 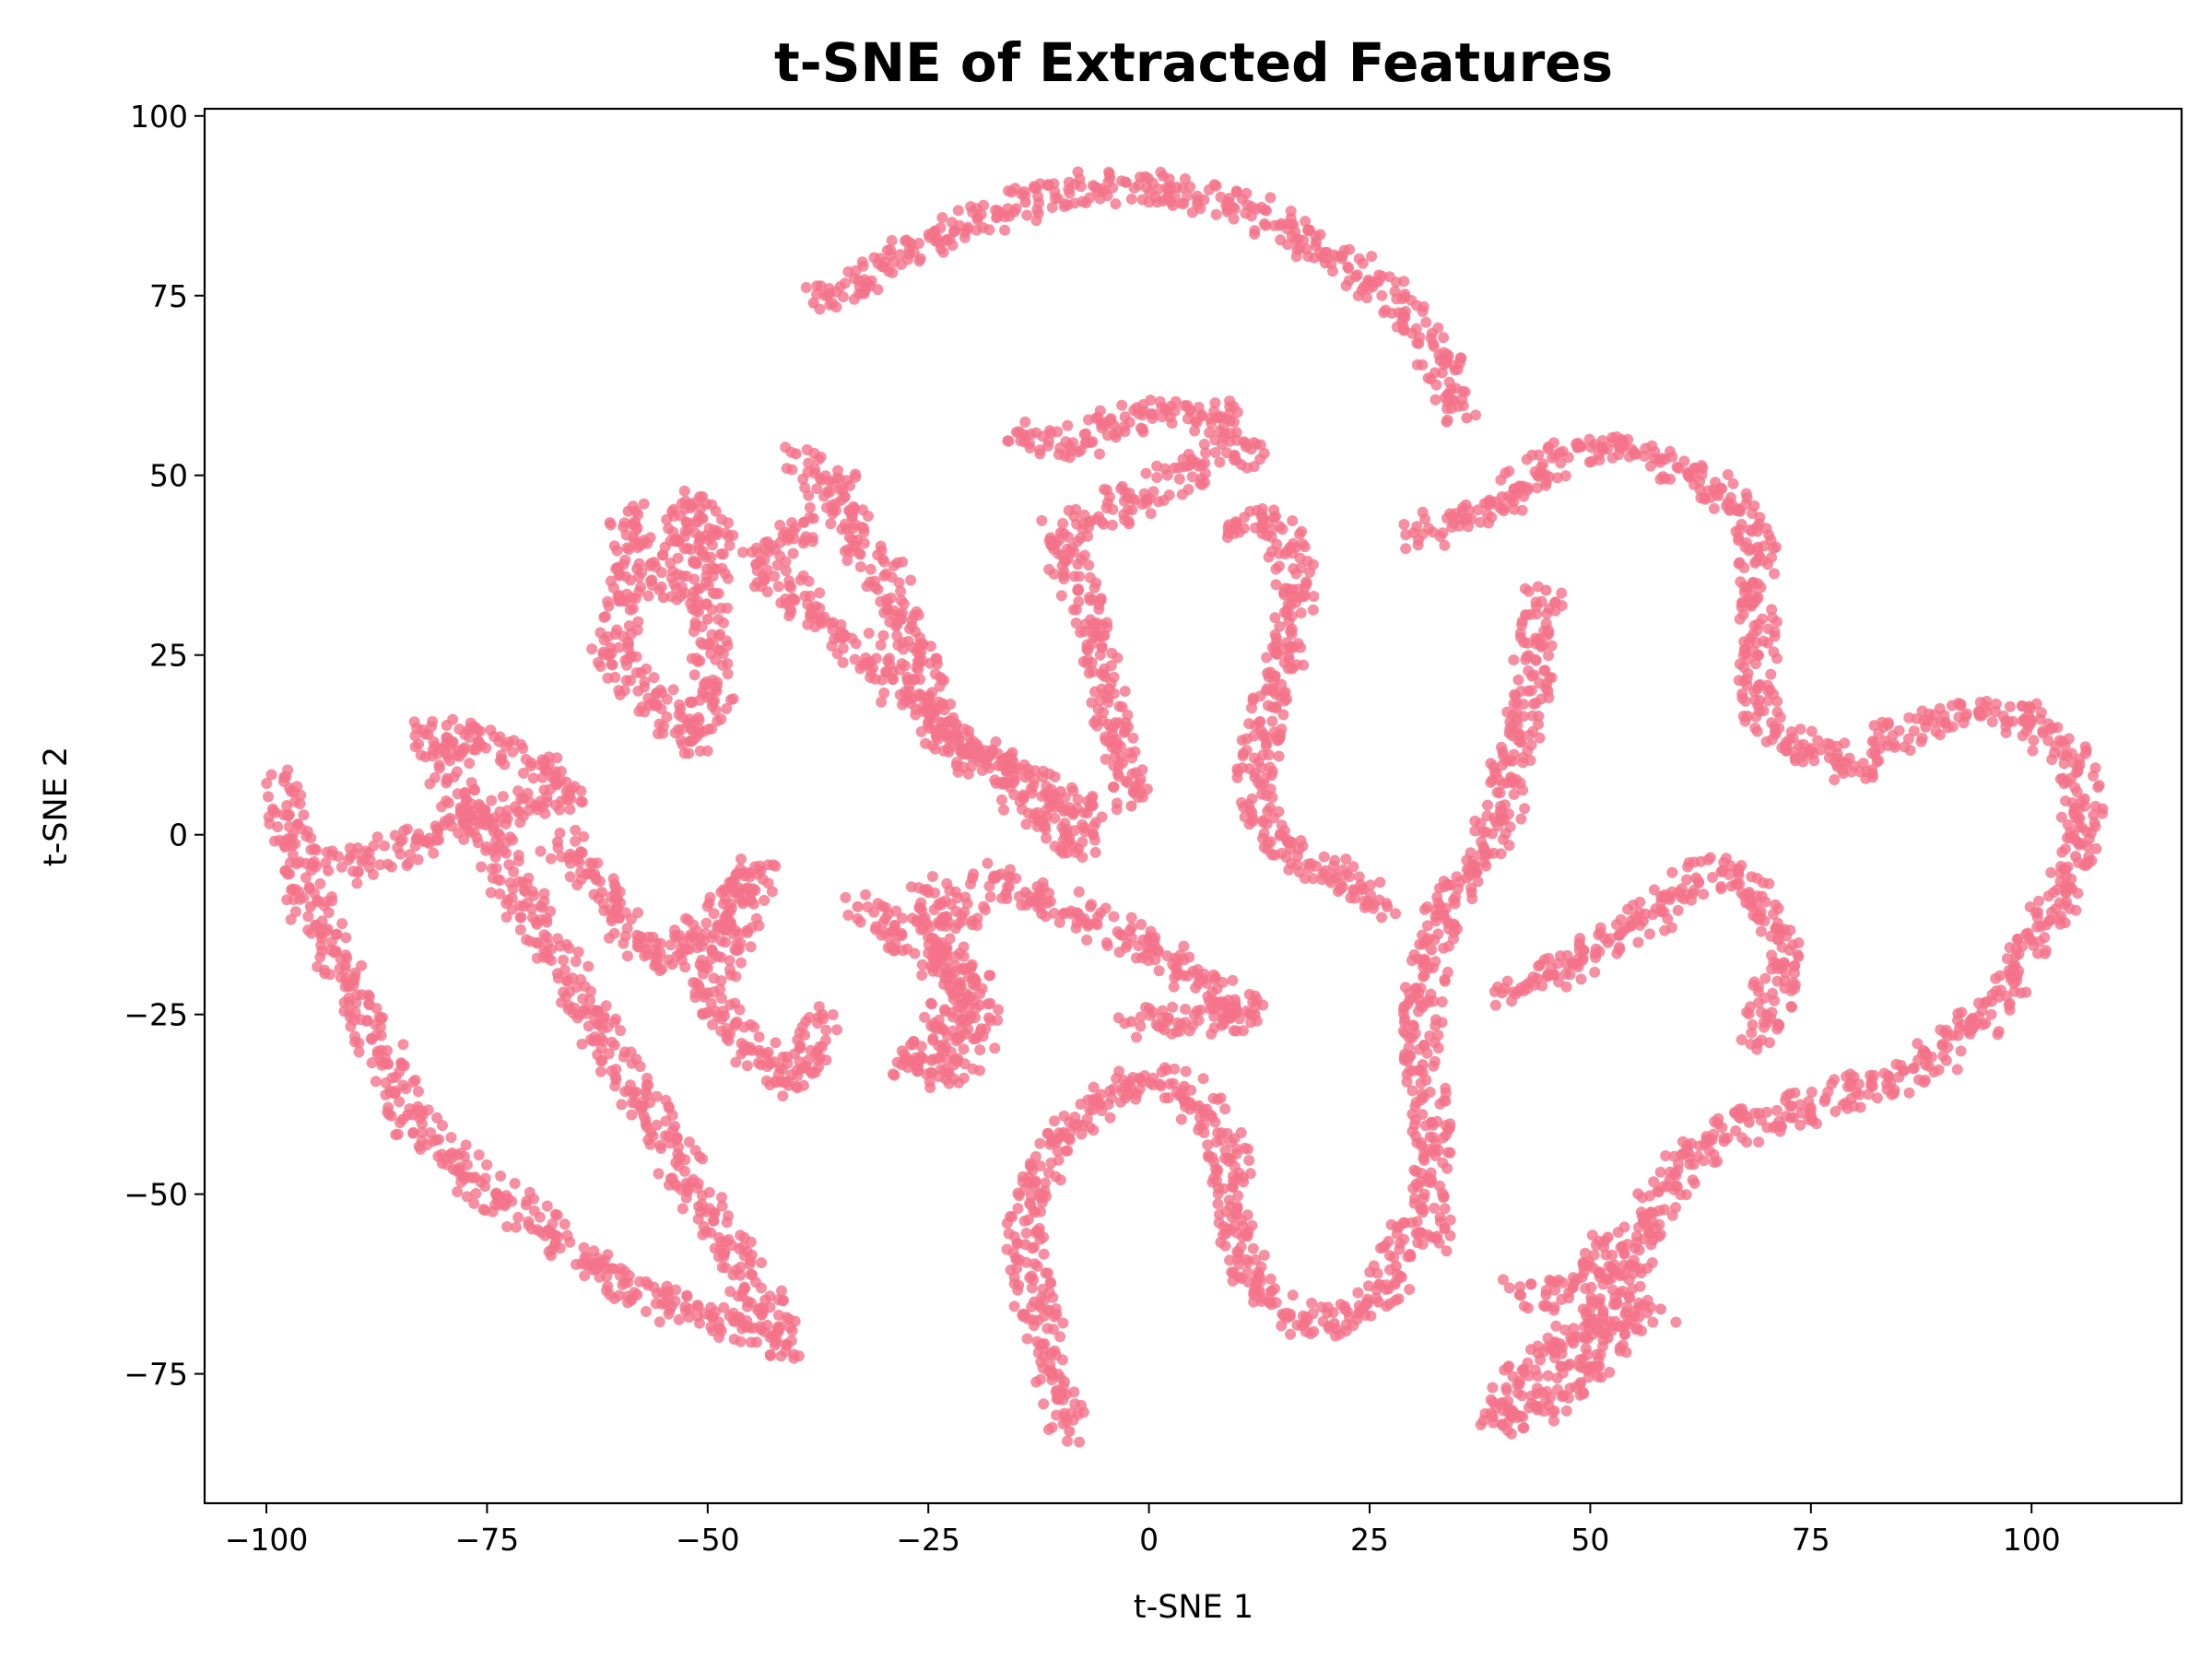 I want to click on point-cluster, so click(x=1215, y=1255).